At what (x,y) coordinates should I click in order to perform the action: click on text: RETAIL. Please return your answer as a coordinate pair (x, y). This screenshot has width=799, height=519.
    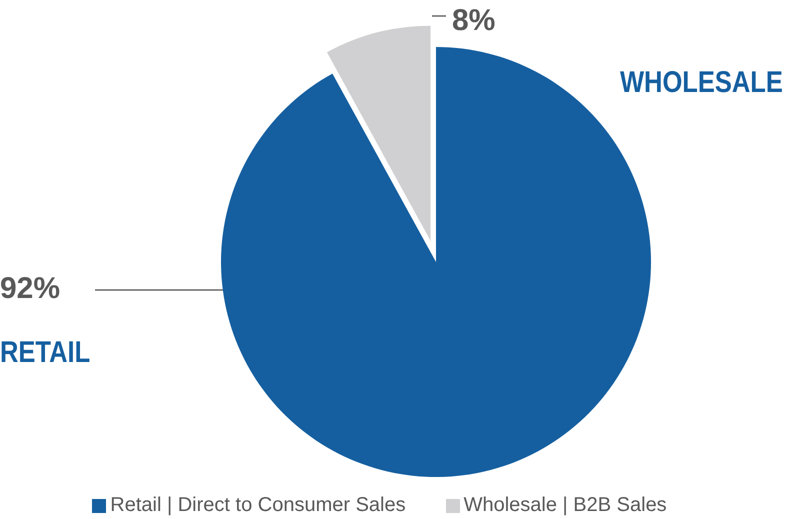
    Looking at the image, I should click on (45, 351).